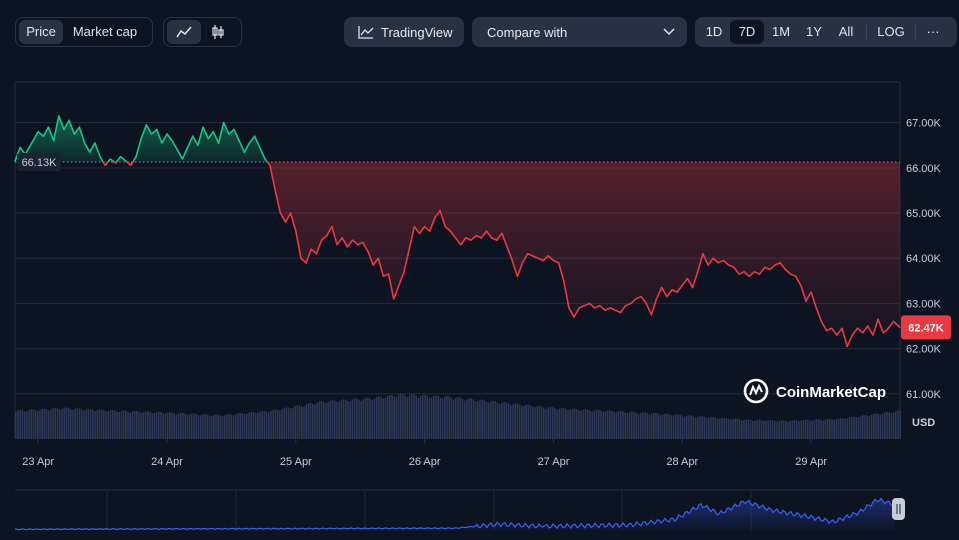 The height and width of the screenshot is (540, 959). What do you see at coordinates (714, 31) in the screenshot?
I see `range-1d: 1D` at bounding box center [714, 31].